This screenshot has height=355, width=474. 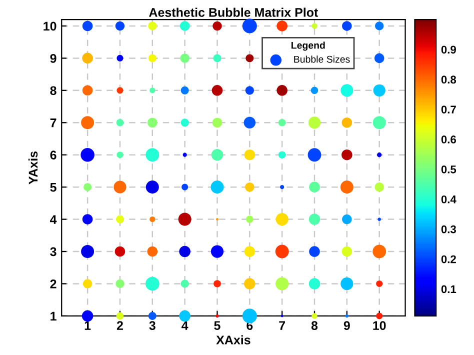 I want to click on y-tick-label: 2, so click(x=53, y=284).